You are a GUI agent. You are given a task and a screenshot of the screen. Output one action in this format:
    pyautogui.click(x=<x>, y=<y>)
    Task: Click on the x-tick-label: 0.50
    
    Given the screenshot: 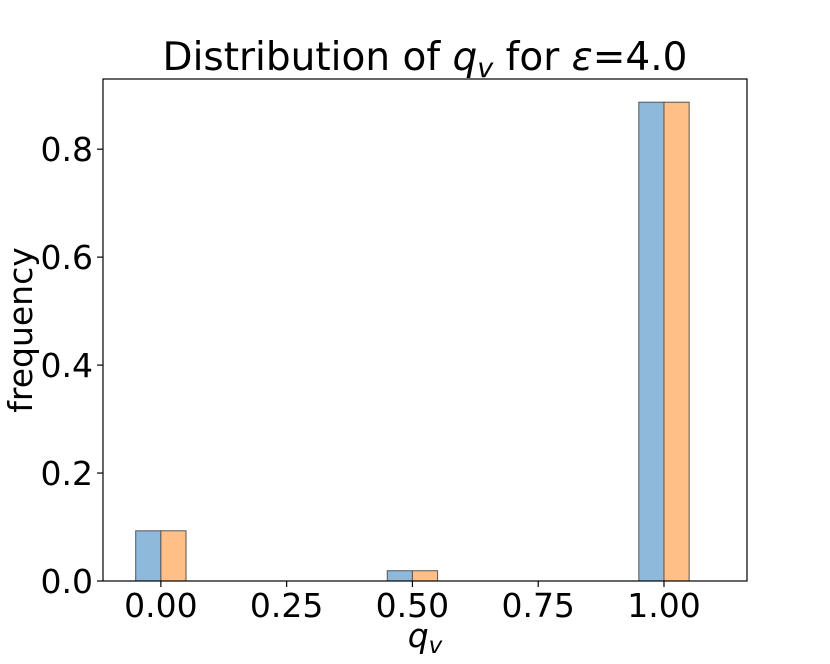 What is the action you would take?
    pyautogui.click(x=412, y=605)
    